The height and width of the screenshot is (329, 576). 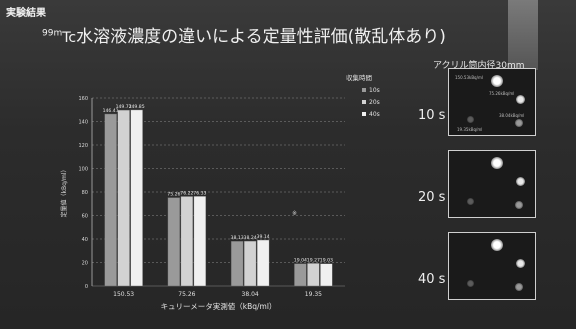 What do you see at coordinates (237, 238) in the screenshot?
I see `data-label: 38.13` at bounding box center [237, 238].